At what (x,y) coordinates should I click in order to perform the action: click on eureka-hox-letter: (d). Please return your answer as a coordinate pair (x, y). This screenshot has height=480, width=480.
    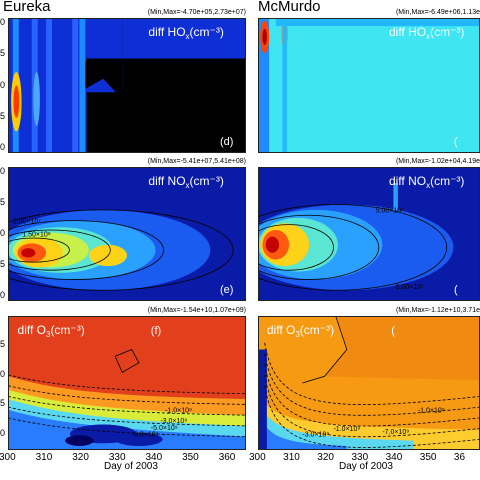
    Looking at the image, I should click on (226, 142).